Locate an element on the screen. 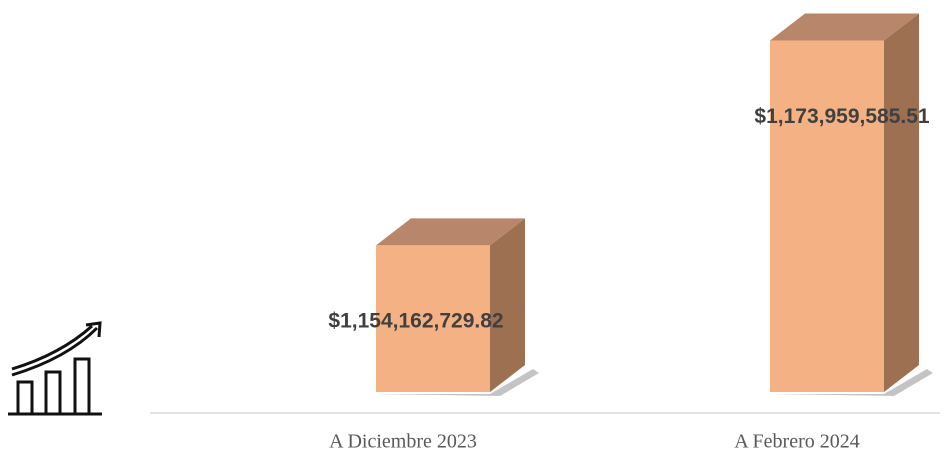 This screenshot has width=952, height=455. x-tick-label: A Febrero 2024 is located at coordinates (797, 442).